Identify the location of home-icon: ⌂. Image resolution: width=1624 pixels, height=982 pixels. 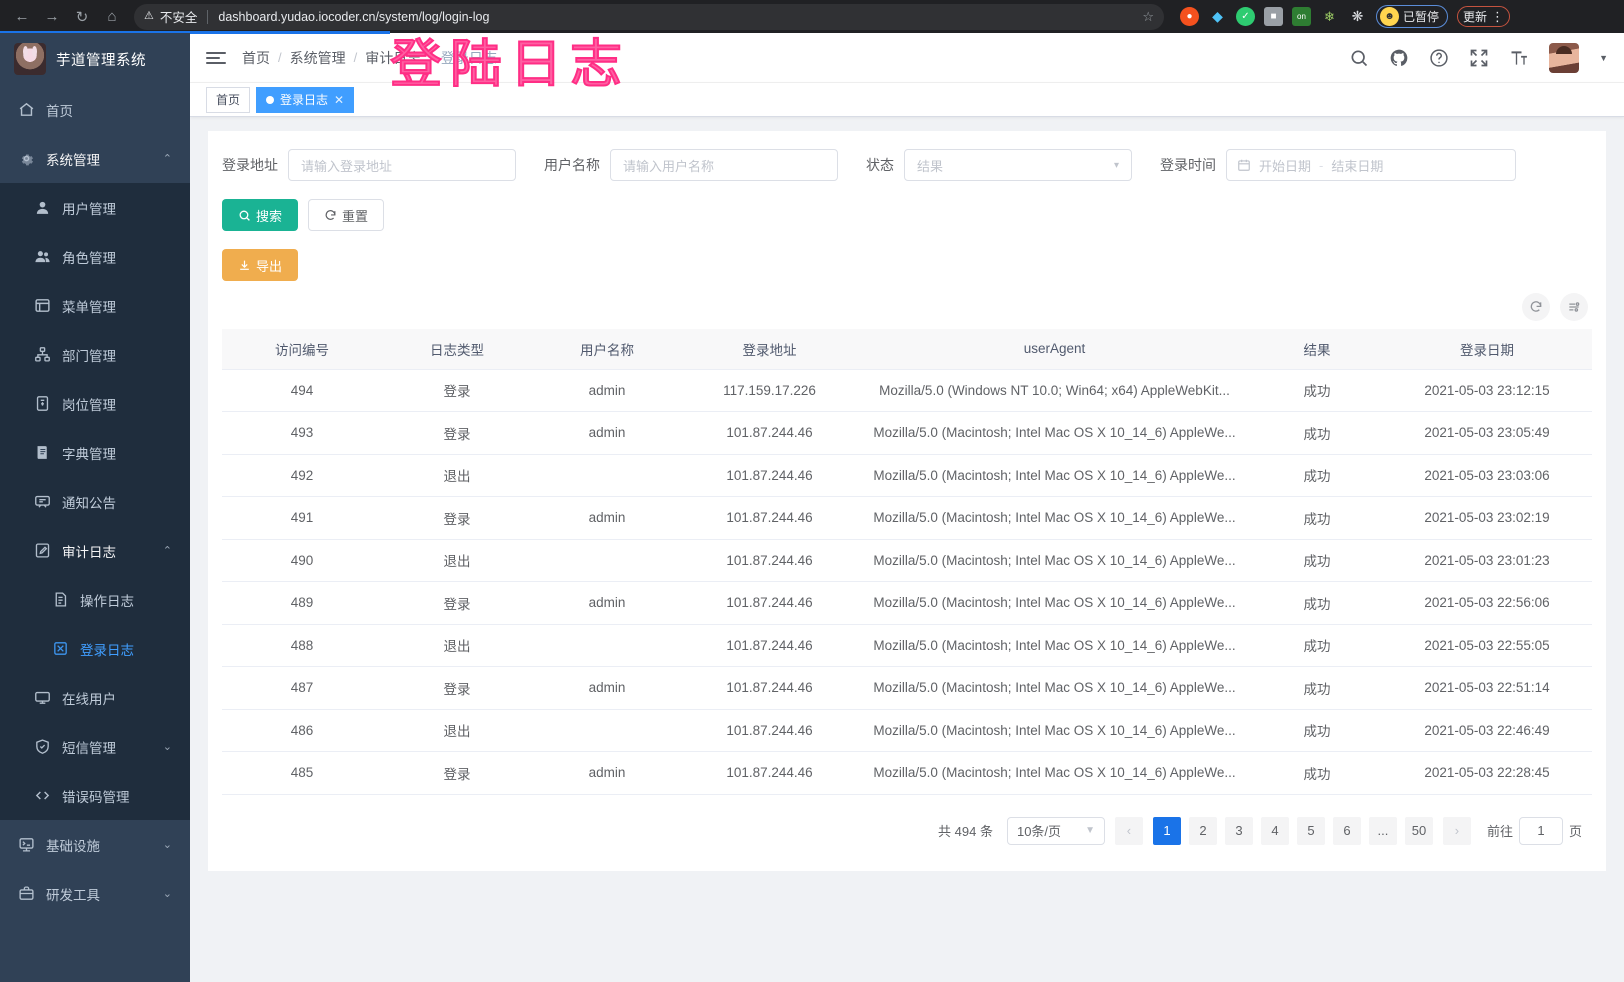
(112, 16).